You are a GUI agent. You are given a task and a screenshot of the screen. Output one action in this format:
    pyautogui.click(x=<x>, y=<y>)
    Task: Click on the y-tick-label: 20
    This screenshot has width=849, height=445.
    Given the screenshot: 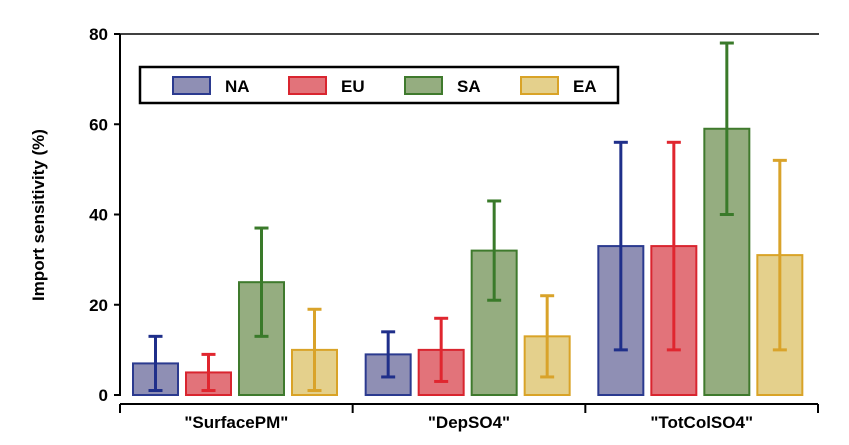 What is the action you would take?
    pyautogui.click(x=98, y=305)
    